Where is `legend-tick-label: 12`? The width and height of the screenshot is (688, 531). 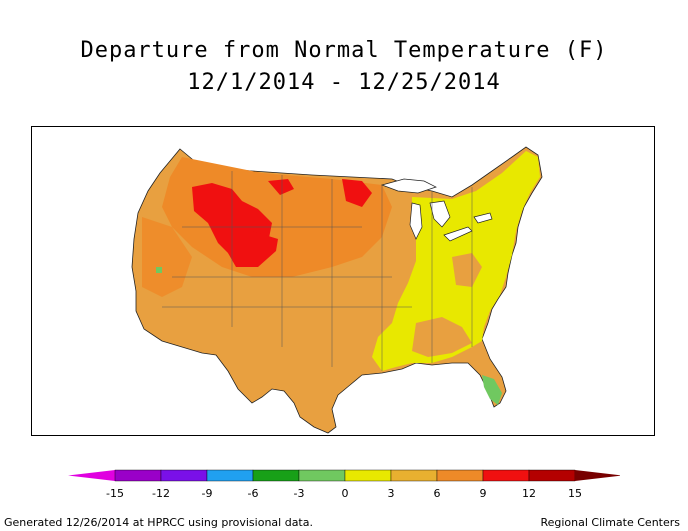
legend-tick-label: 12 is located at coordinates (529, 493).